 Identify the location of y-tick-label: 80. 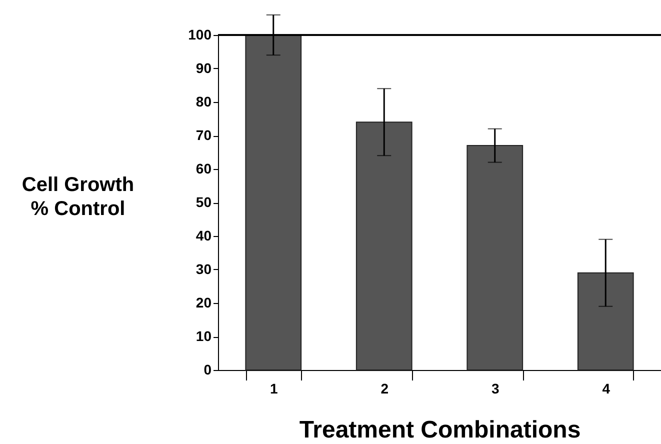
(204, 102).